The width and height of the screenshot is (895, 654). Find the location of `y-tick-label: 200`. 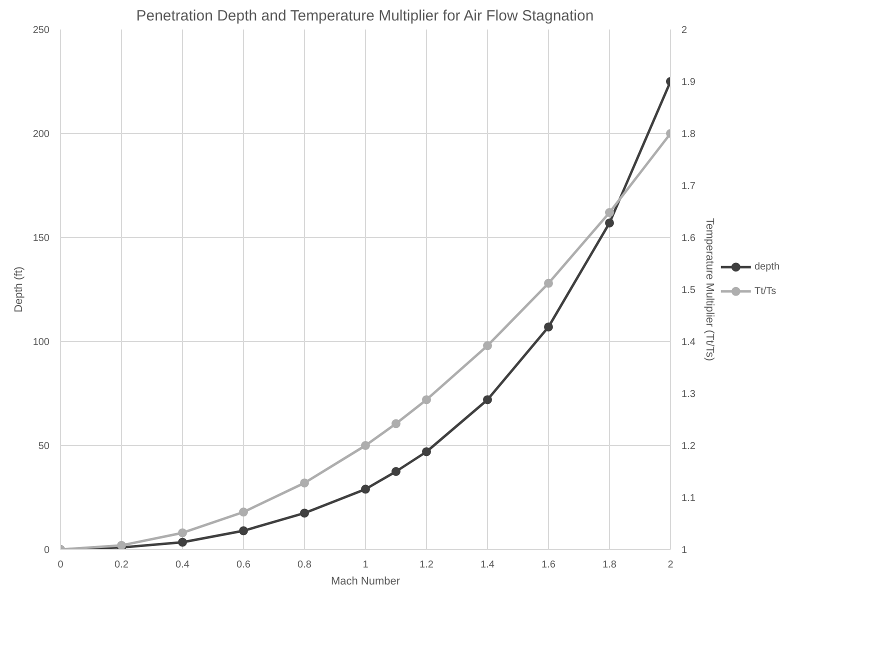

y-tick-label: 200 is located at coordinates (41, 134).